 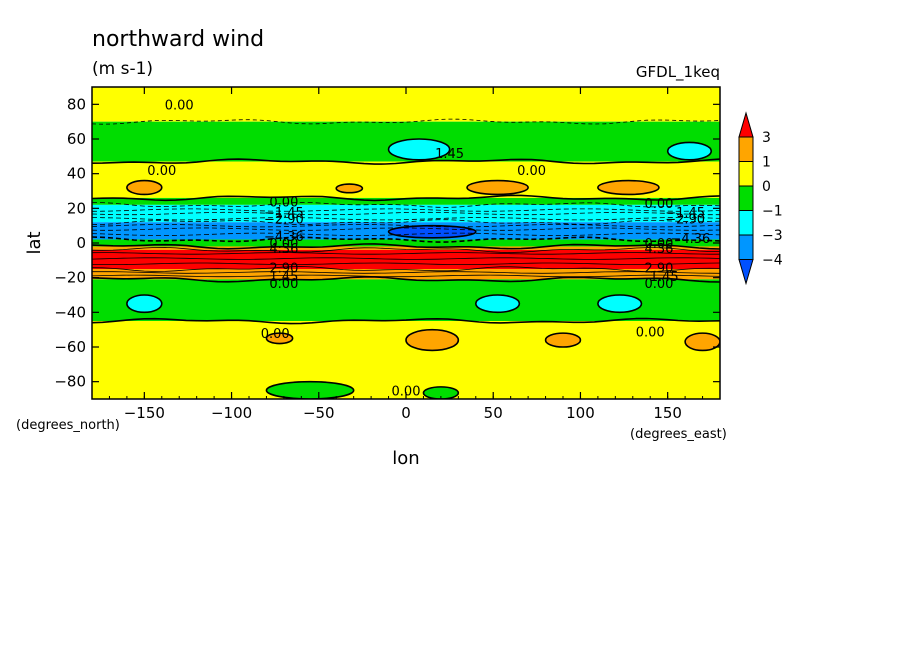 What do you see at coordinates (678, 434) in the screenshot?
I see `x-unit-label: (degrees_east)` at bounding box center [678, 434].